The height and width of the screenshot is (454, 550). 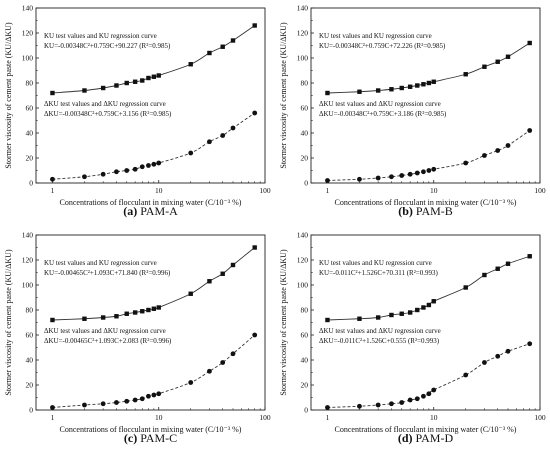 What do you see at coordinates (153, 146) in the screenshot?
I see `delta-ku-regression-curve` at bounding box center [153, 146].